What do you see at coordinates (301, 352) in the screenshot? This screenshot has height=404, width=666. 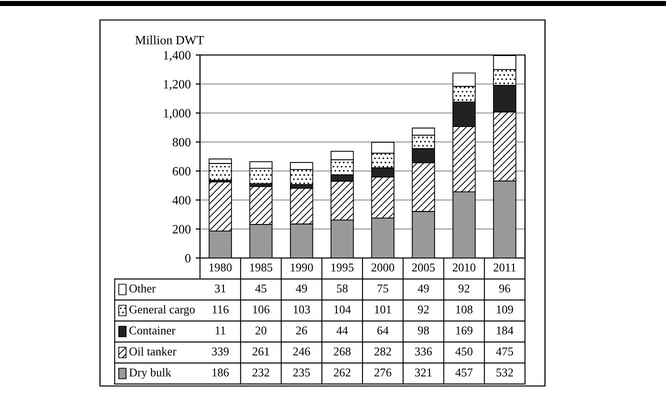 I see `data-label: 246` at bounding box center [301, 352].